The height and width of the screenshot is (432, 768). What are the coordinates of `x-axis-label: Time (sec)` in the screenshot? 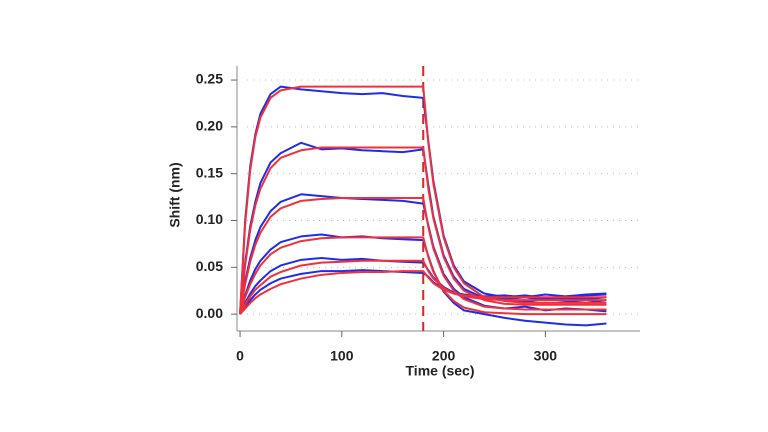 It's located at (440, 371).